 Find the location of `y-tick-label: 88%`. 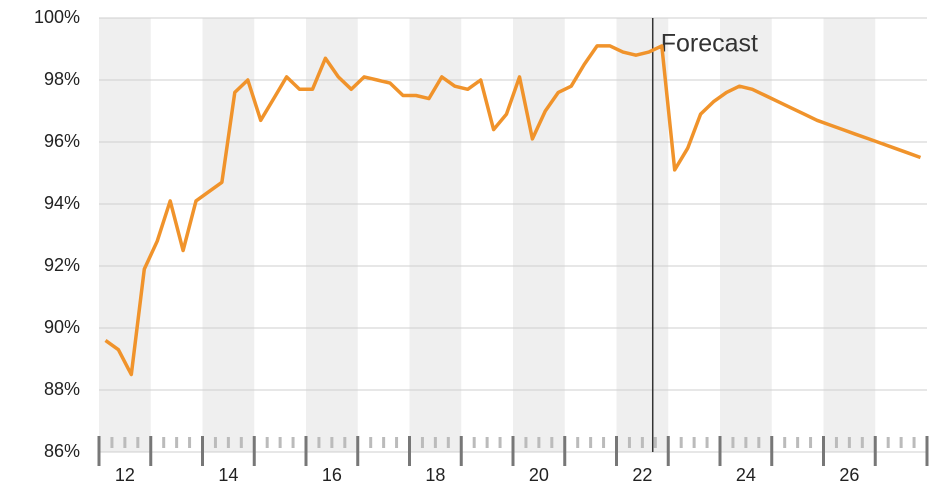

y-tick-label: 88% is located at coordinates (62, 389).